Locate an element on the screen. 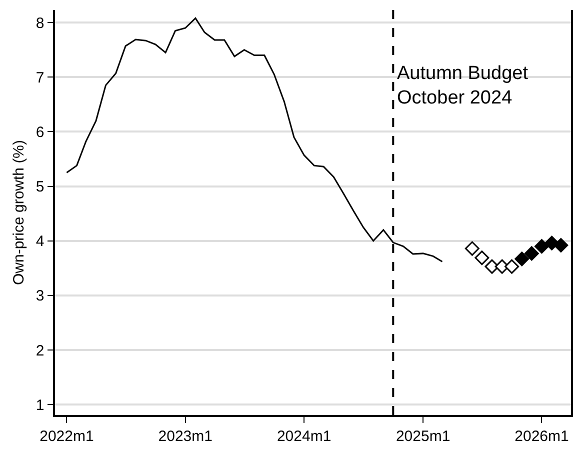 The height and width of the screenshot is (473, 576). y-tick-label: 2 is located at coordinates (40, 351).